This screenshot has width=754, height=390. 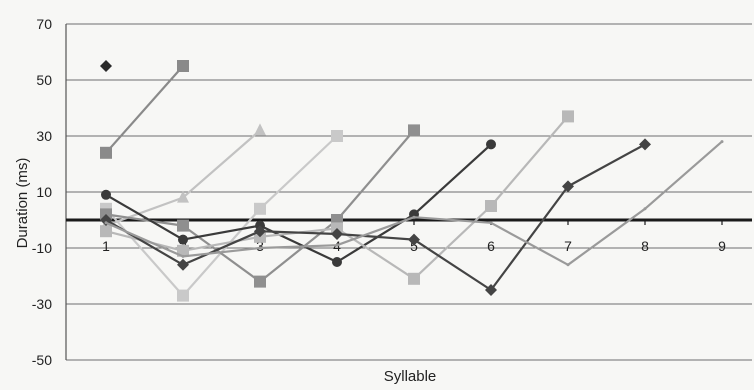 I want to click on y-tick-label: 30, so click(x=44, y=136).